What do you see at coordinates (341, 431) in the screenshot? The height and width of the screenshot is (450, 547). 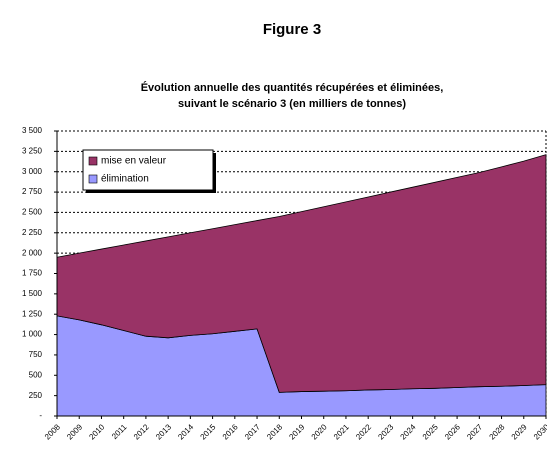 I see `x-tick-label: 2021` at bounding box center [341, 431].